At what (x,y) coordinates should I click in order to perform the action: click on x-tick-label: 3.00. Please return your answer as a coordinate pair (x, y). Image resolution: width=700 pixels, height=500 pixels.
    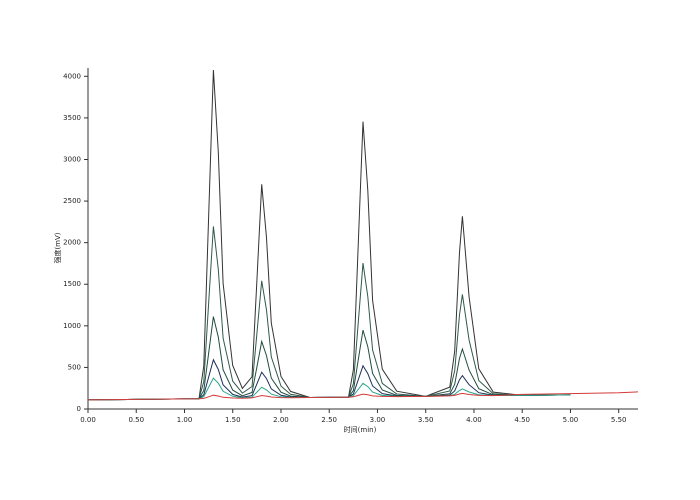
    Looking at the image, I should click on (378, 420).